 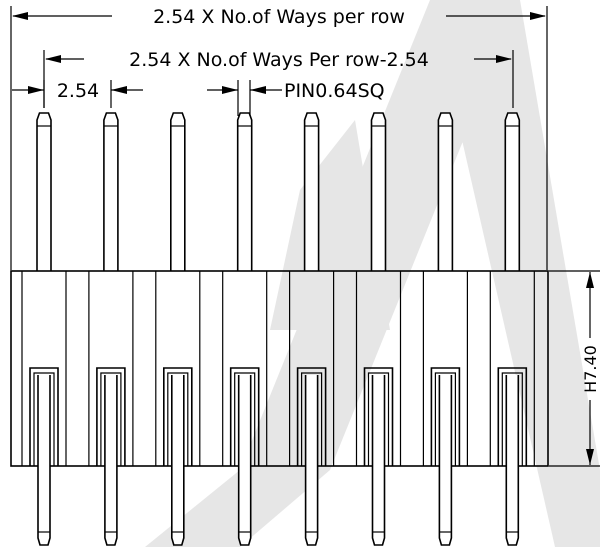 I want to click on dimension-pin-span: 2.54 X No.of Ways Per row-2.54, so click(x=278, y=78).